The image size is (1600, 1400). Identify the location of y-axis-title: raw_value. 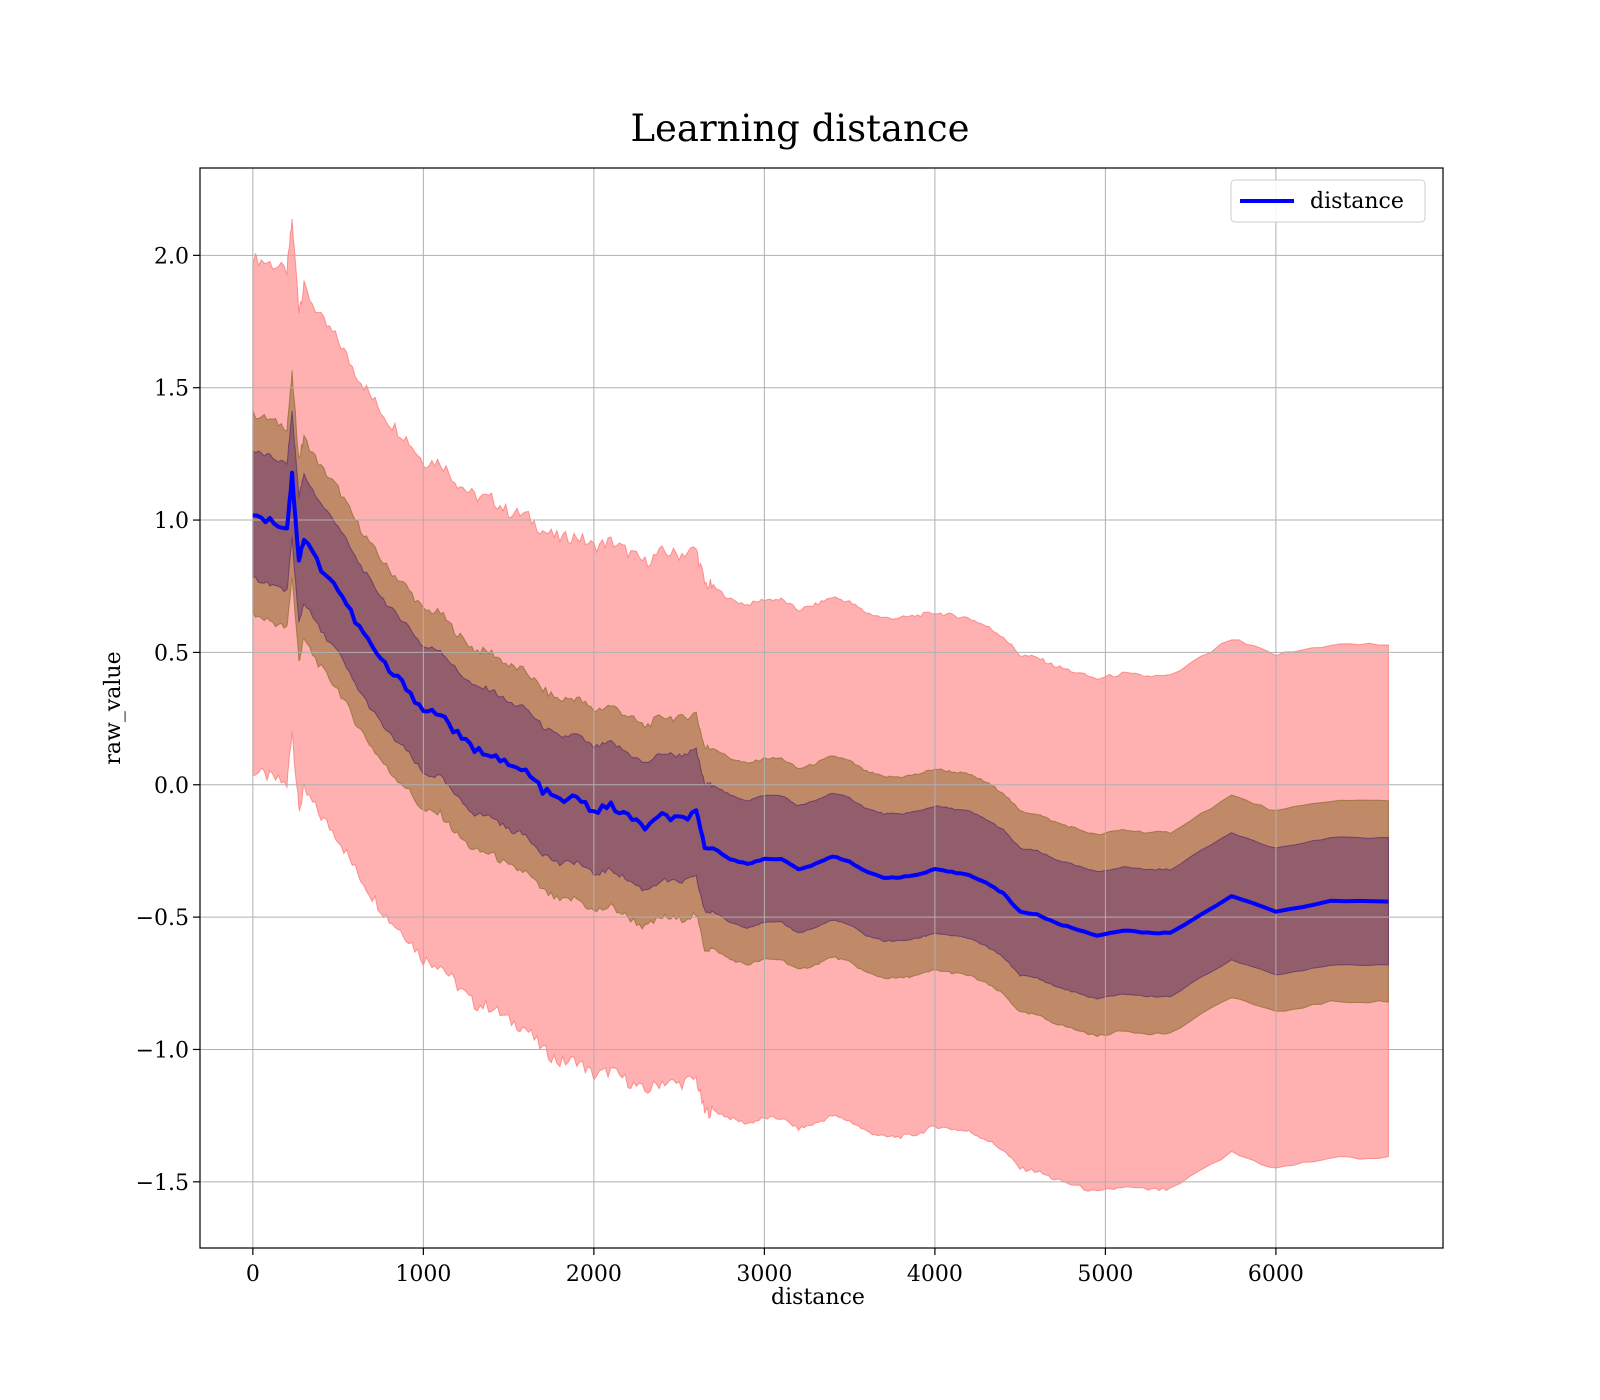
(113, 707).